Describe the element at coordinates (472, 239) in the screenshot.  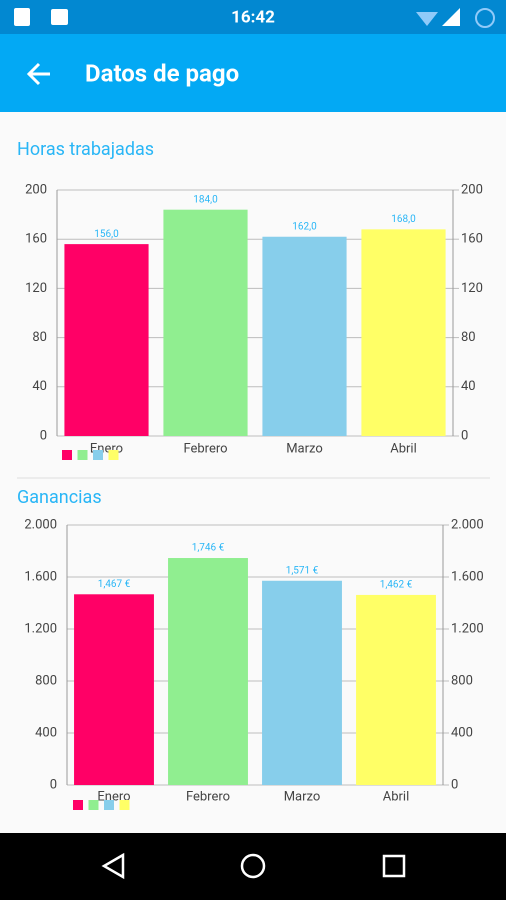
I see `y2-tick-label: 160` at that location.